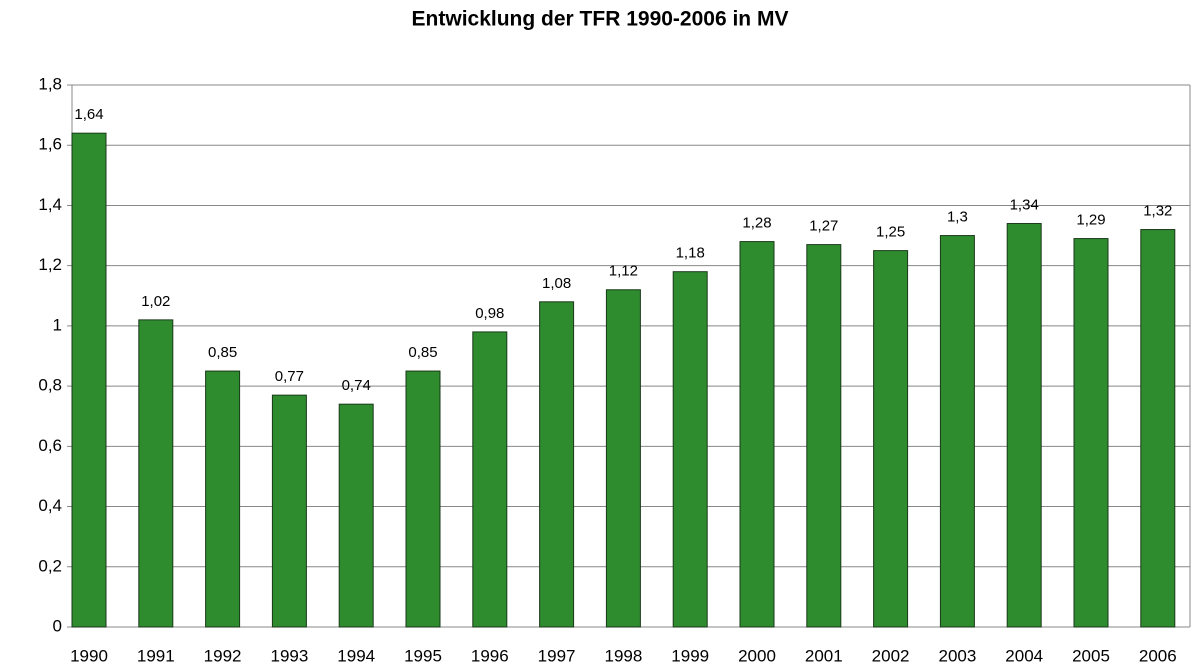 Image resolution: width=1192 pixels, height=668 pixels. I want to click on value-label: 1,12, so click(623, 271).